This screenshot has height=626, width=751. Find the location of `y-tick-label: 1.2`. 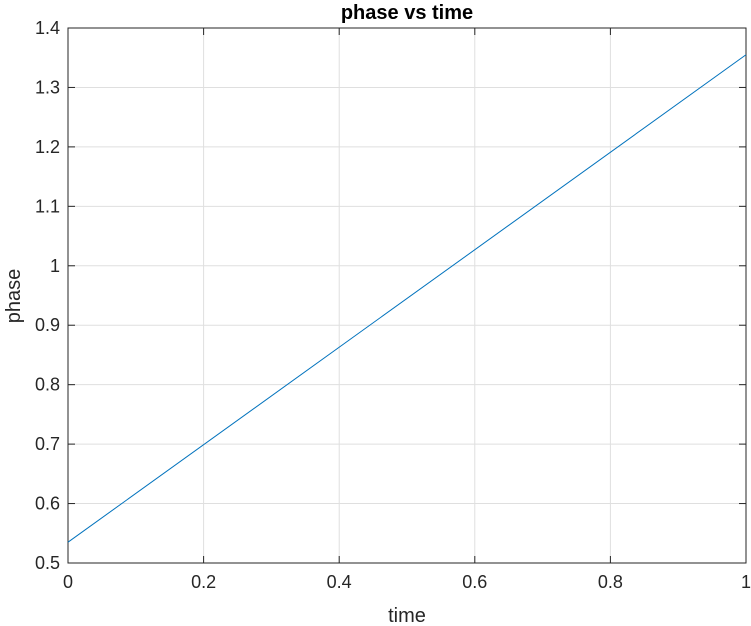

y-tick-label: 1.2 is located at coordinates (47, 147).